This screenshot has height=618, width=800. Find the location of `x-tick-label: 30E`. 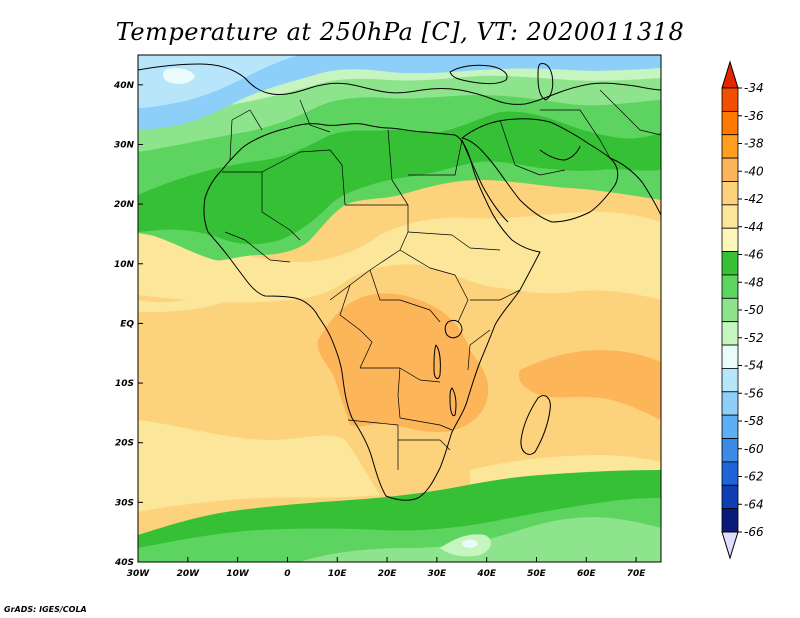

x-tick-label: 30E is located at coordinates (438, 574).